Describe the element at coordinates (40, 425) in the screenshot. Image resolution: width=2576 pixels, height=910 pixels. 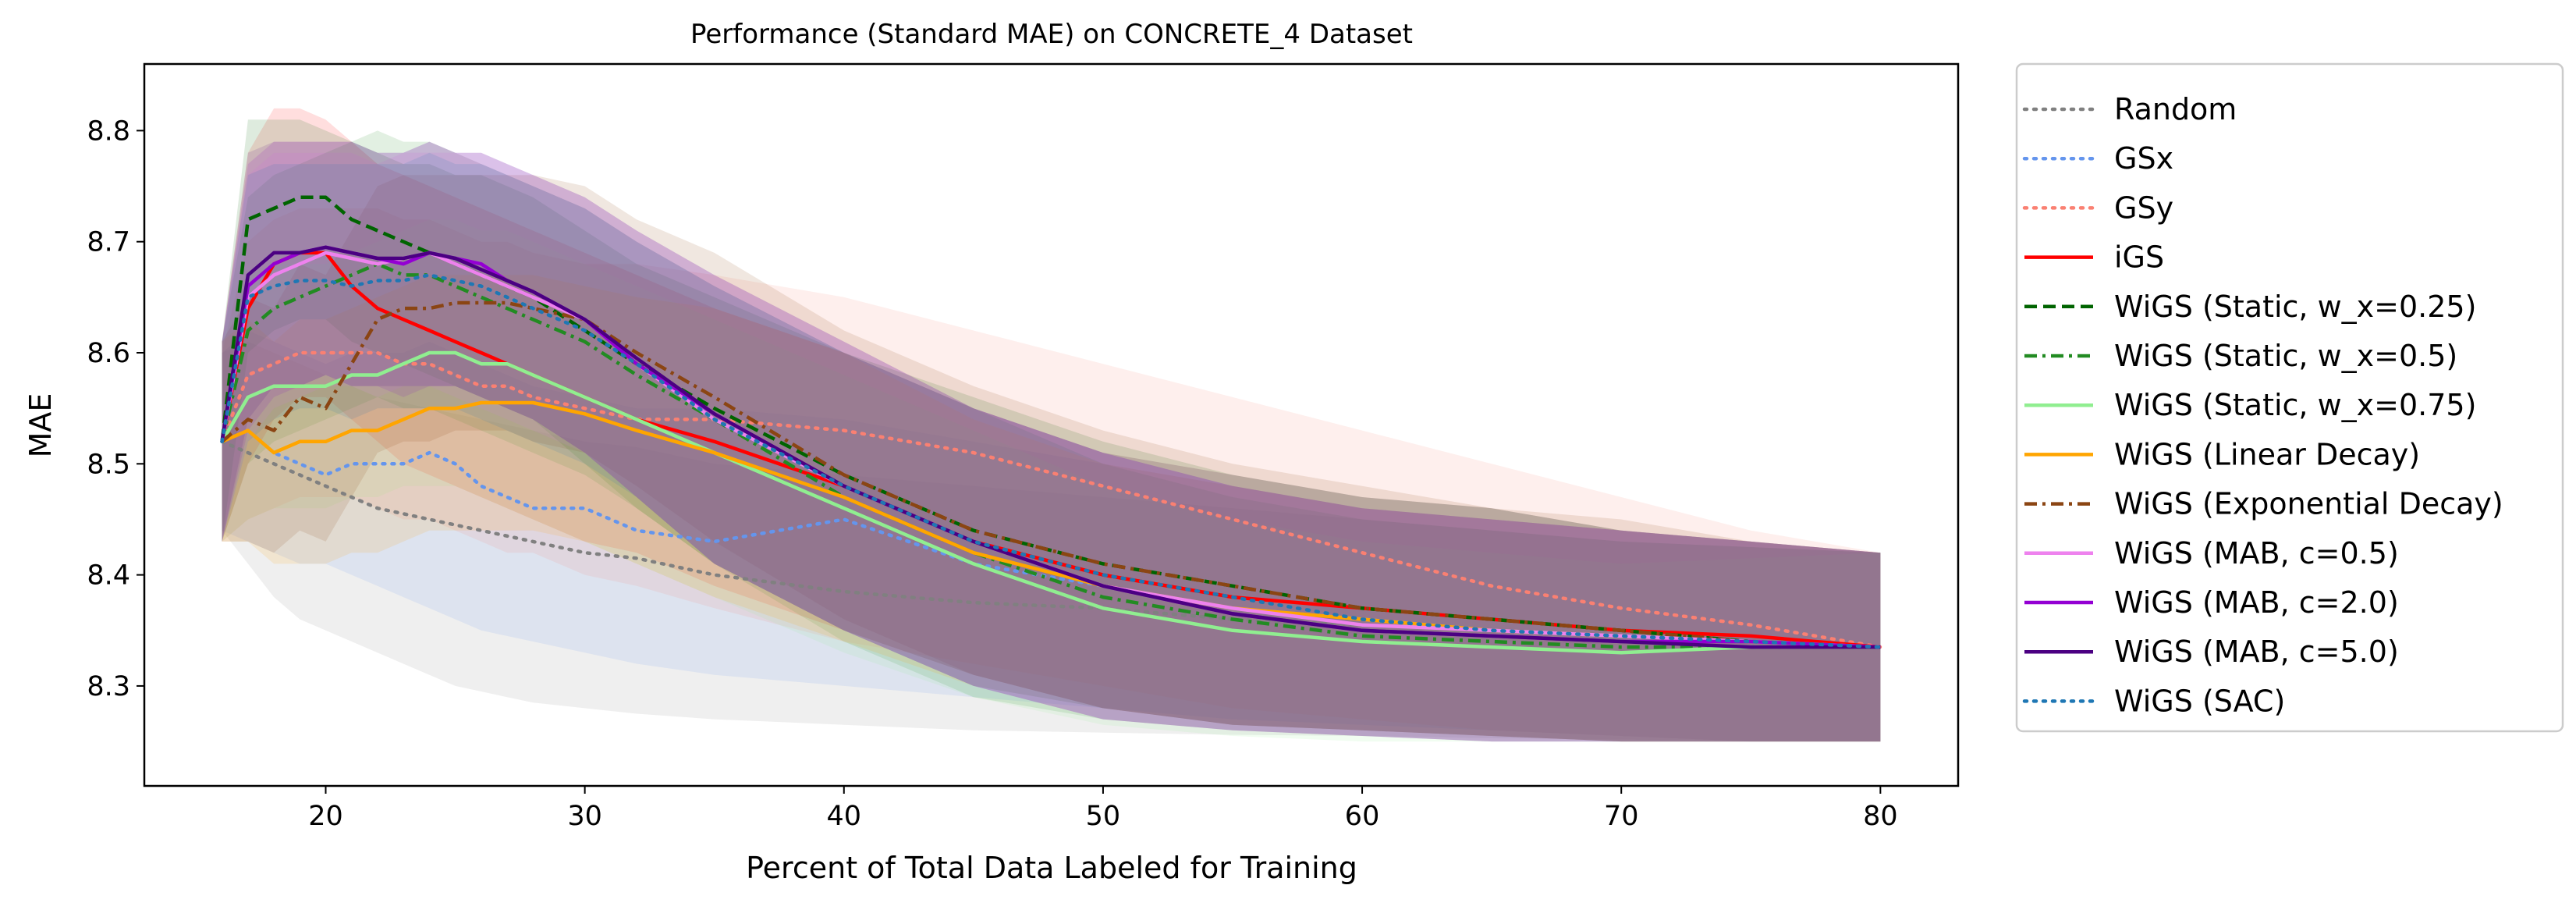
I see `y-axis-label: MAE` at that location.